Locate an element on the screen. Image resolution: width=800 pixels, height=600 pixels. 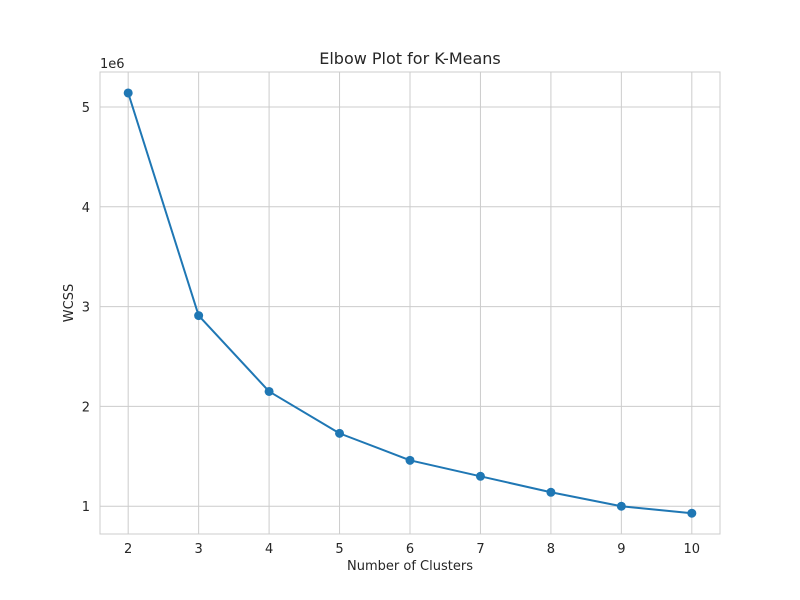
y-tick-label: 1 is located at coordinates (86, 507).